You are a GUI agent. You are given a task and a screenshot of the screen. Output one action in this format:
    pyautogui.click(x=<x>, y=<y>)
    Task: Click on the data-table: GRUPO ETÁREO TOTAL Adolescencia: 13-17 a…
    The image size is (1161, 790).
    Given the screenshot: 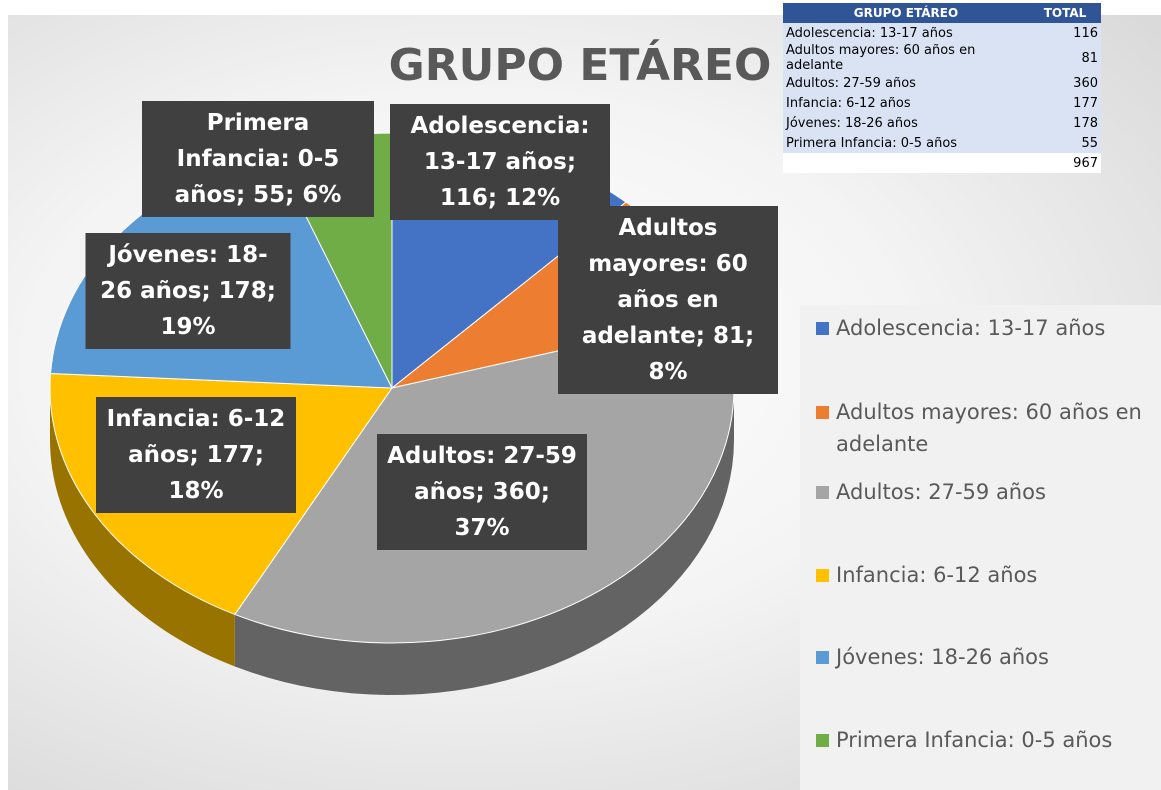 What is the action you would take?
    pyautogui.click(x=942, y=88)
    